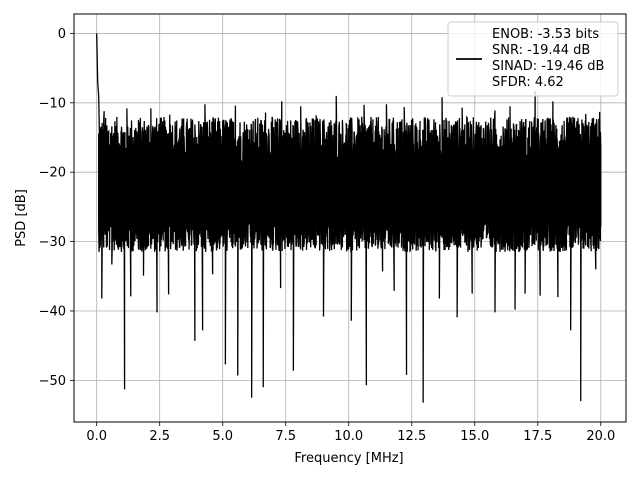 This screenshot has width=640, height=480. Describe the element at coordinates (56, 208) in the screenshot. I see `y-axis: 0 −10 −20 −30 −40 −50` at that location.